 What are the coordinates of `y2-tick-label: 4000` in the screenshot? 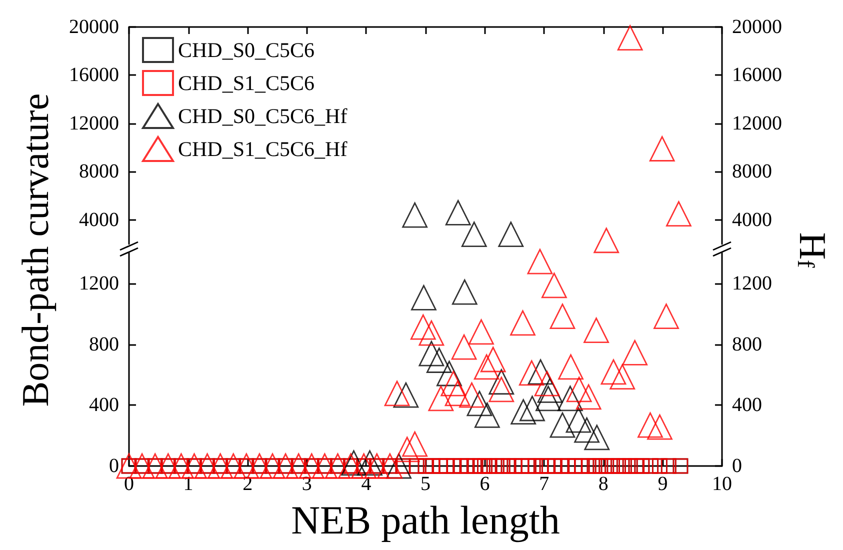 It's located at (752, 219).